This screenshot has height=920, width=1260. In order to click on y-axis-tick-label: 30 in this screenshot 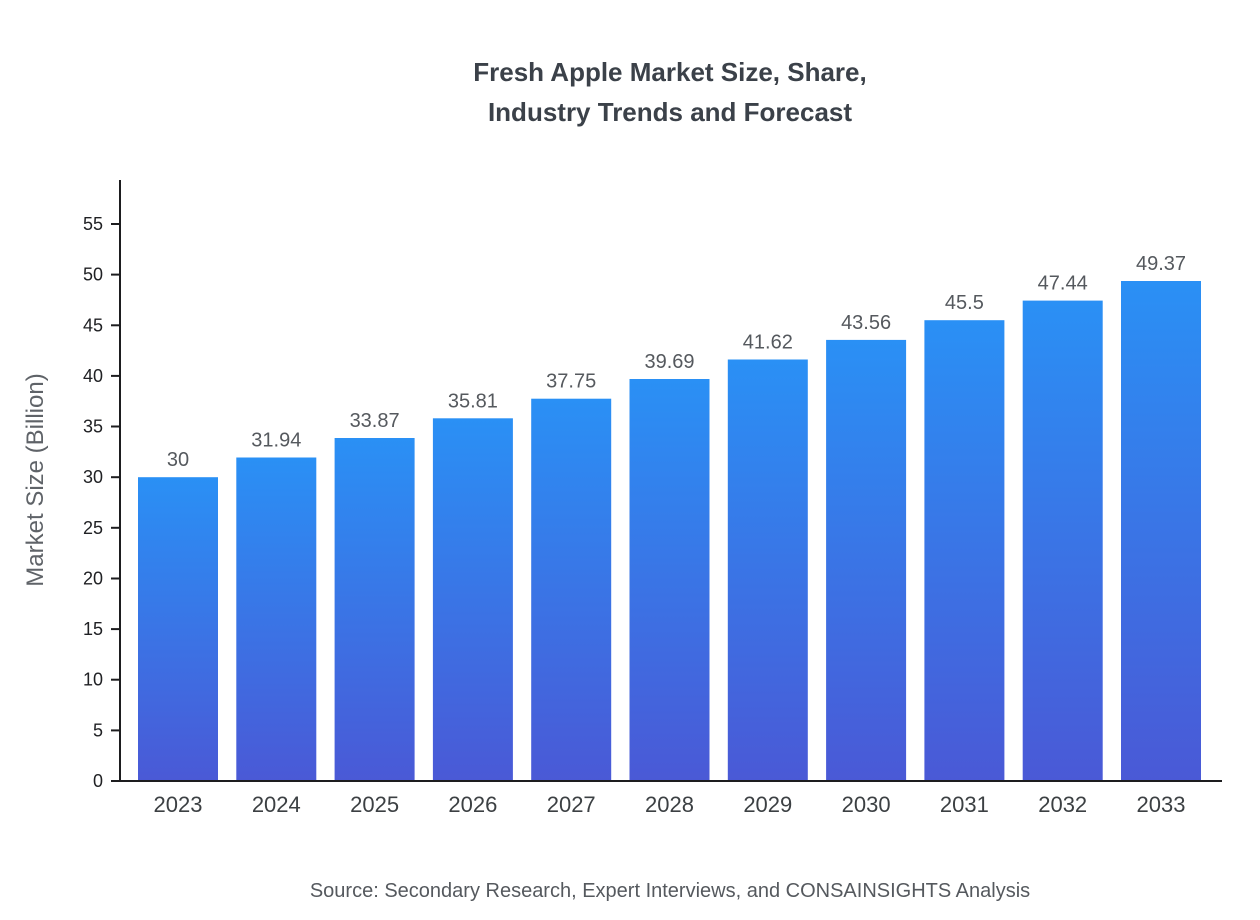, I will do `click(93, 477)`.